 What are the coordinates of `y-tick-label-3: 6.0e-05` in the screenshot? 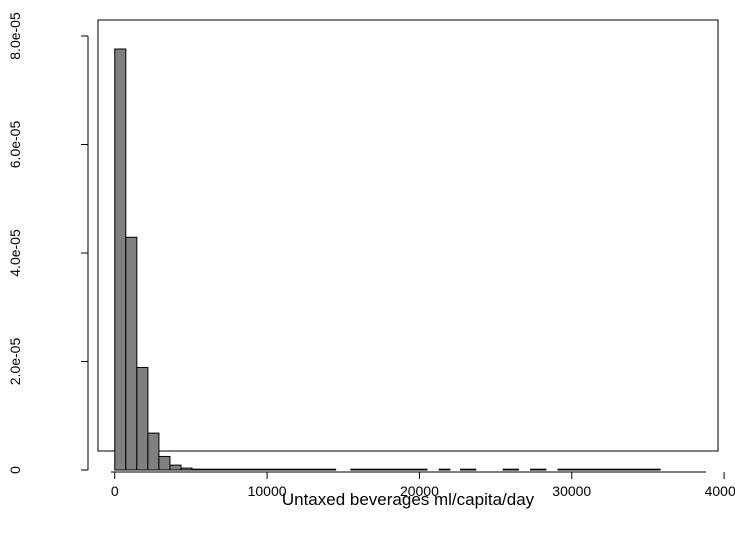 It's located at (15, 145).